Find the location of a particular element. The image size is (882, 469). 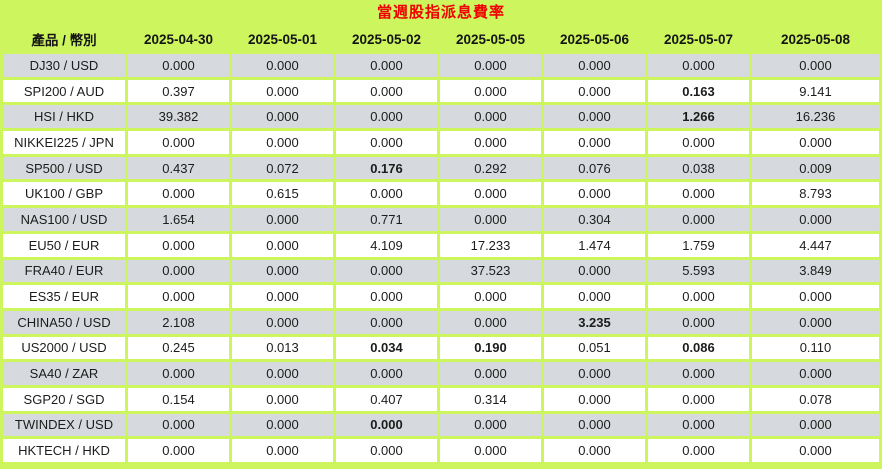

row-label: HSI / HKD is located at coordinates (64, 117).